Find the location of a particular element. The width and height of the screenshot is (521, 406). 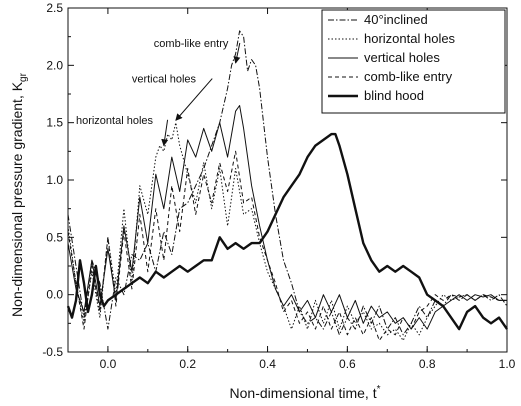

x-tick-label: 0.6 is located at coordinates (347, 364).